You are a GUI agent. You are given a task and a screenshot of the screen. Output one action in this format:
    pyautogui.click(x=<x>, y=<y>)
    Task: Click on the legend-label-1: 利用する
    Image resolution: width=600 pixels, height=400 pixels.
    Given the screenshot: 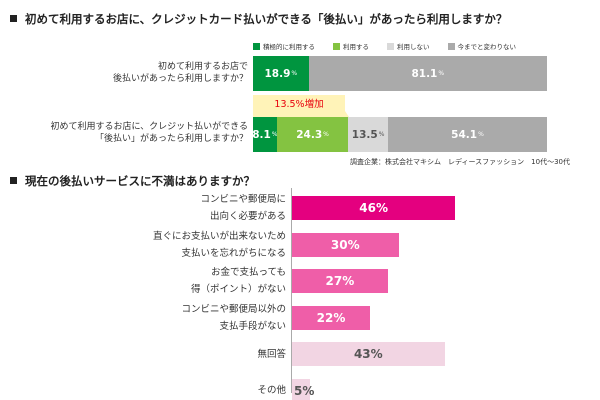 What is the action you would take?
    pyautogui.click(x=356, y=47)
    